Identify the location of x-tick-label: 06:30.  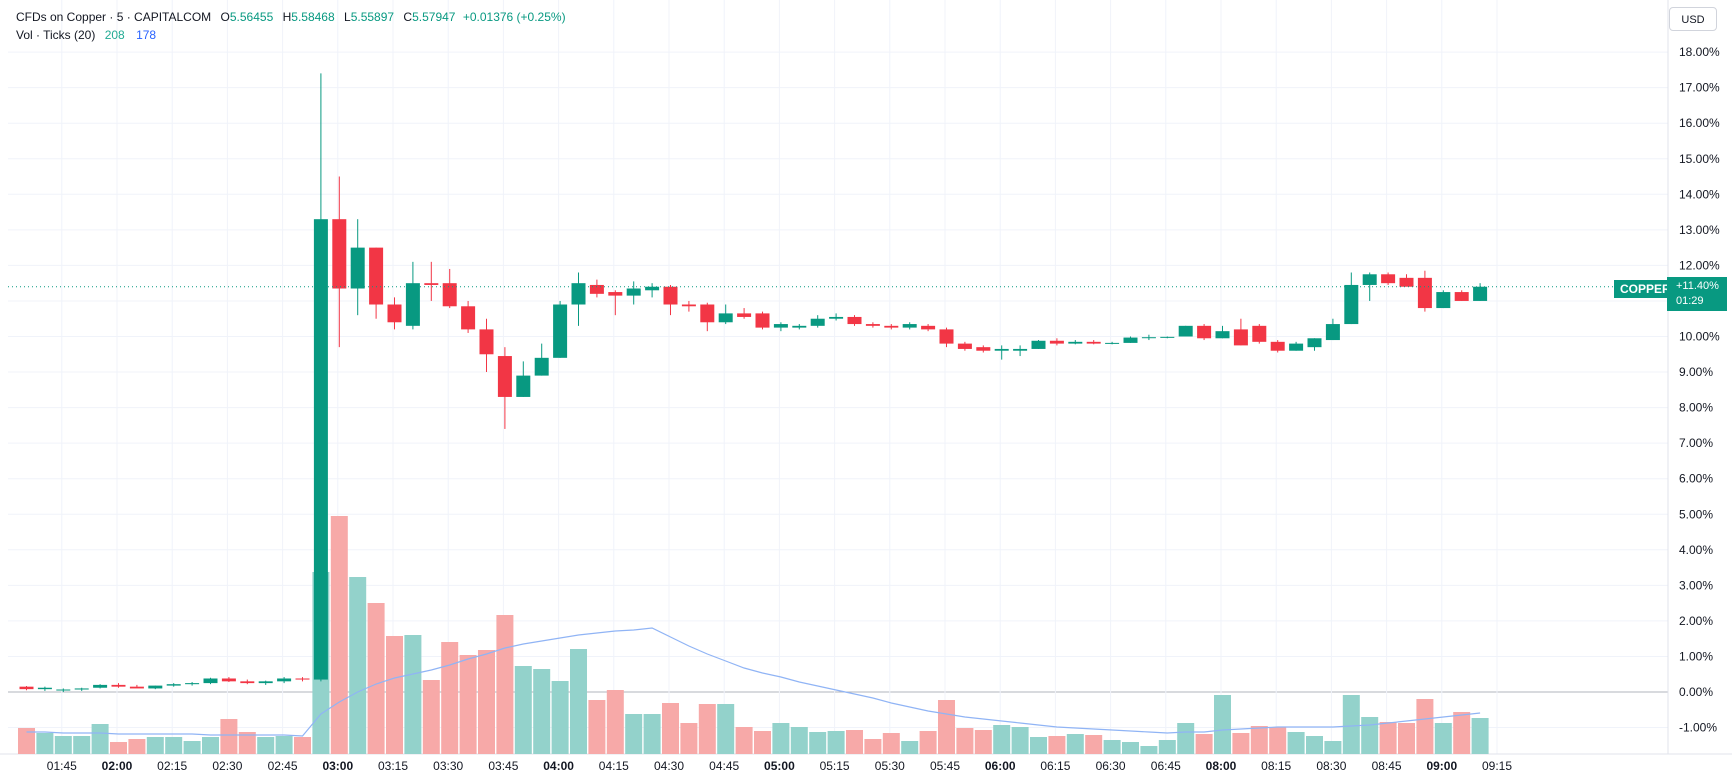
(1111, 766).